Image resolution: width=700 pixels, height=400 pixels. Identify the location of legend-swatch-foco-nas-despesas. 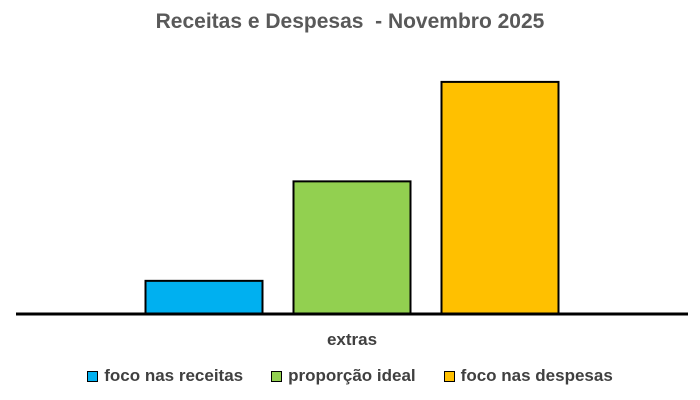
(449, 376).